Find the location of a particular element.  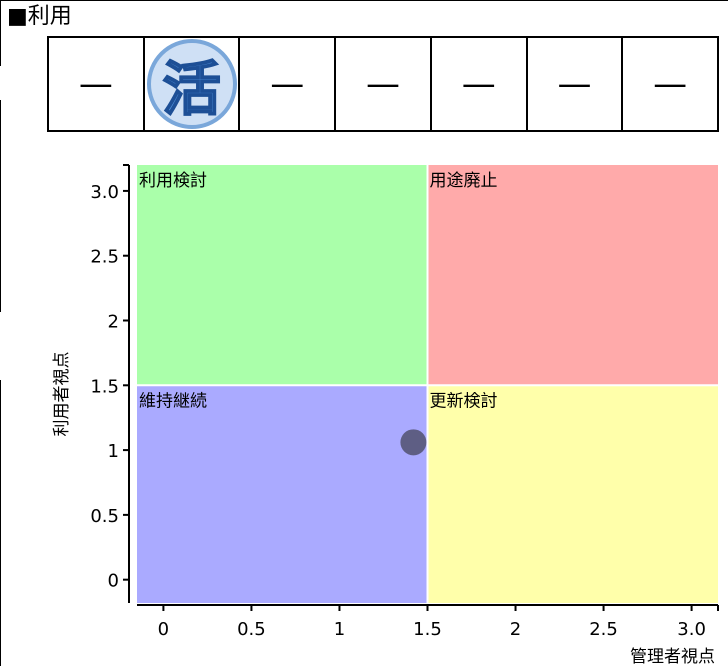

y-tick-label-6: 3.0 is located at coordinates (104, 192).